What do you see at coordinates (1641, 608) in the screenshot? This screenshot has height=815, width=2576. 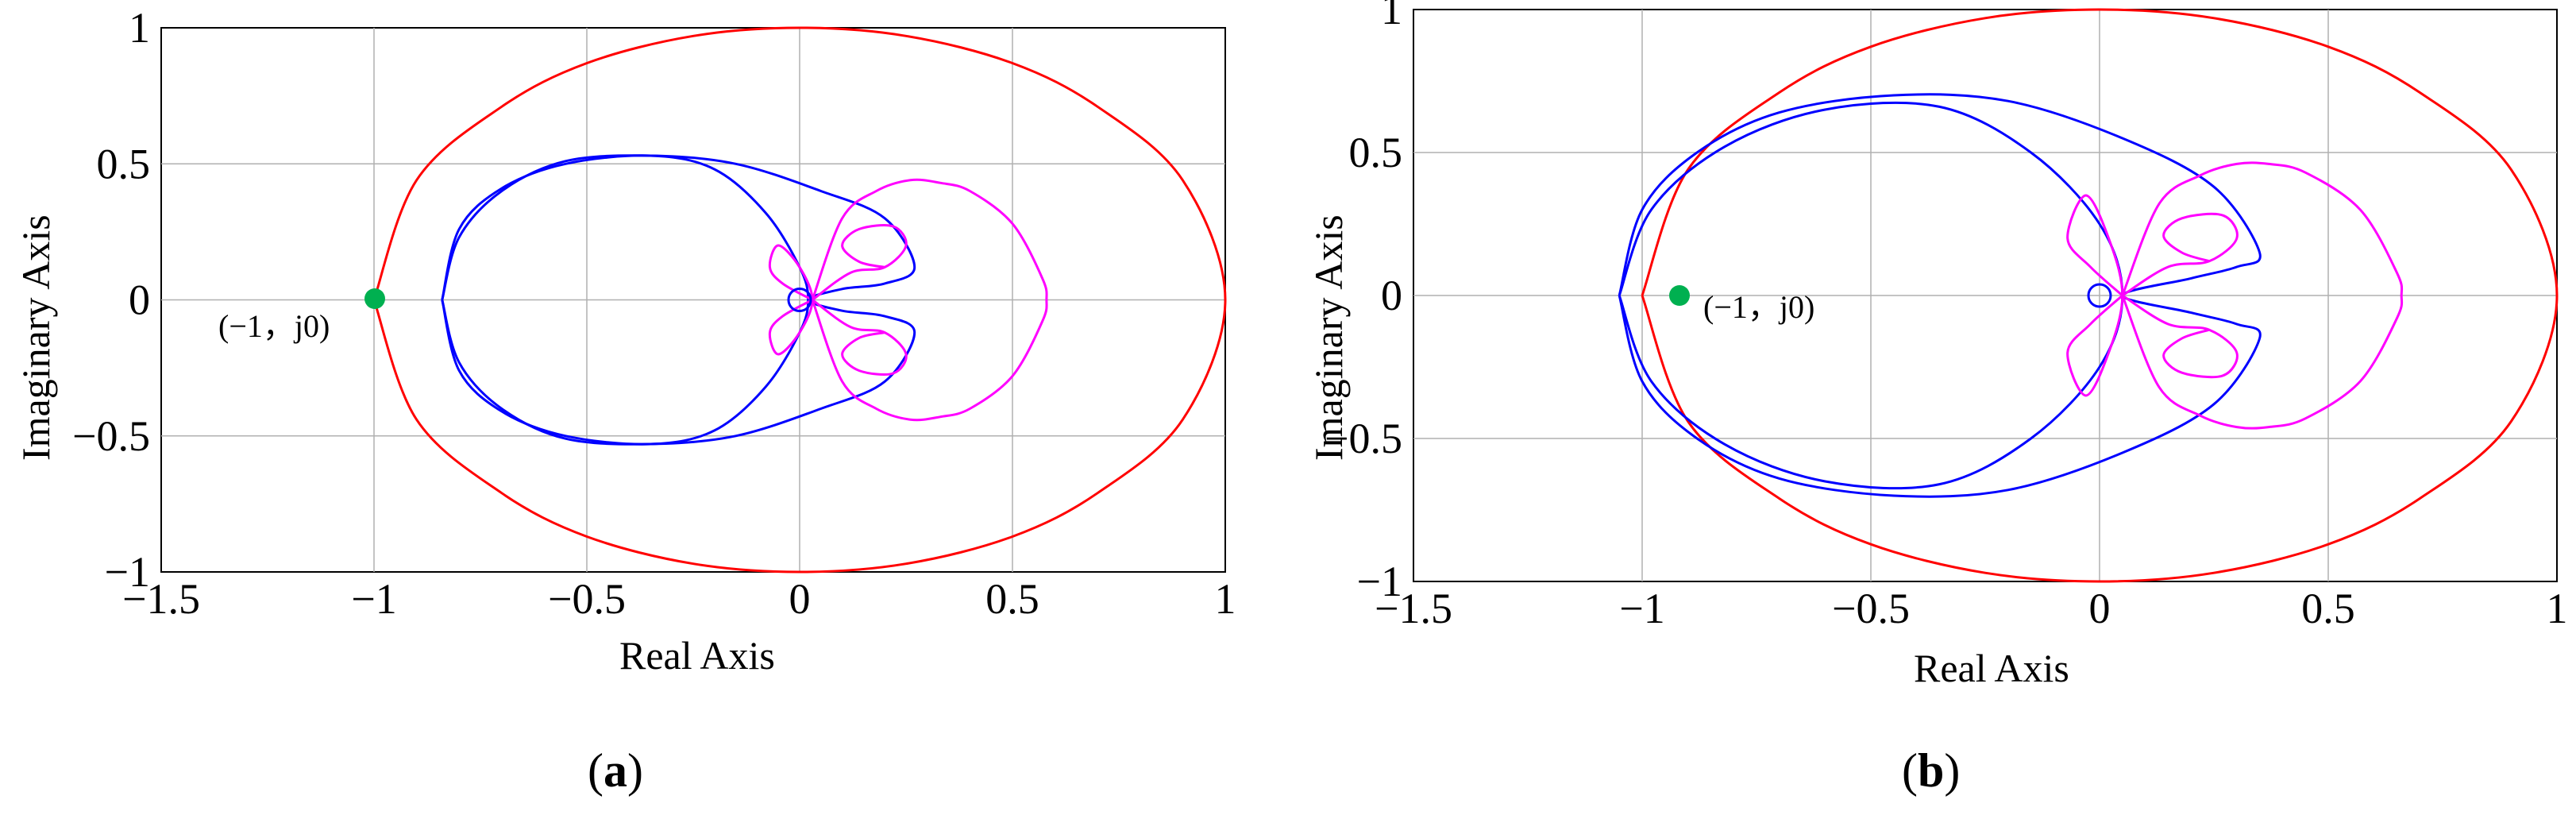 I see `x-tick-label-b-1: −1` at bounding box center [1641, 608].